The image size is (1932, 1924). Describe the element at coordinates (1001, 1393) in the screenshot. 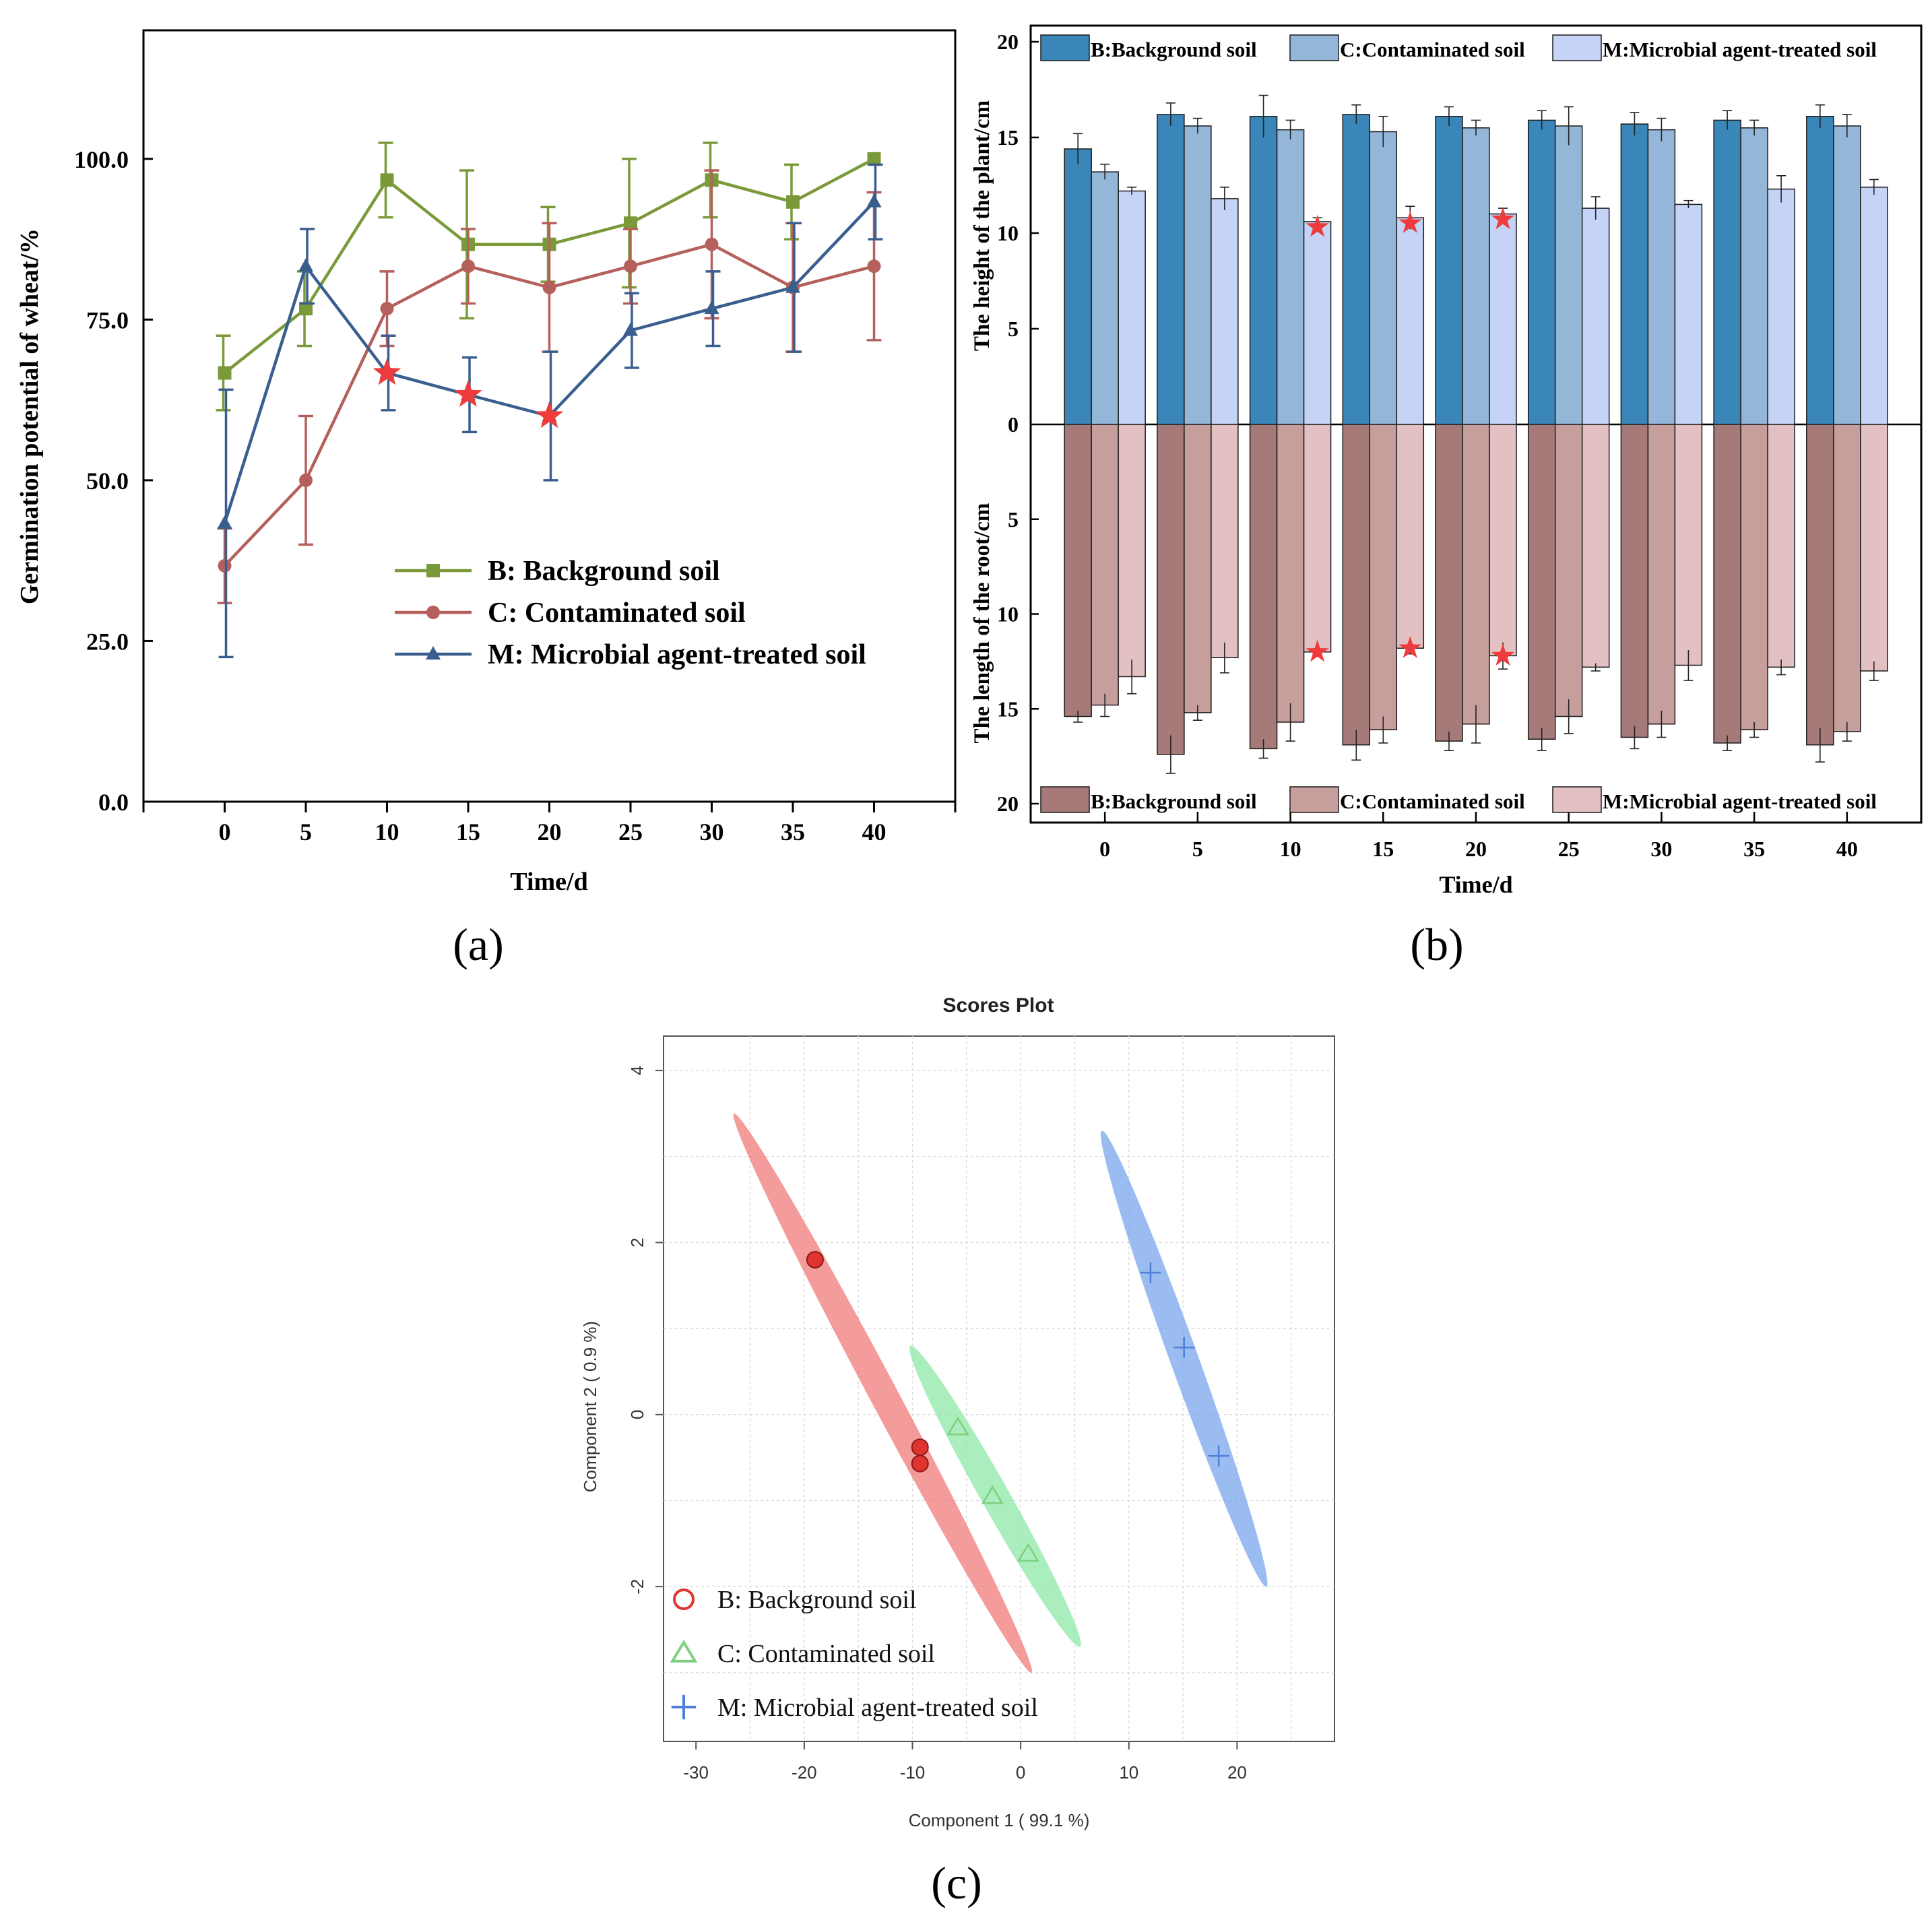

I see `panel-c-confidence-regions` at that location.